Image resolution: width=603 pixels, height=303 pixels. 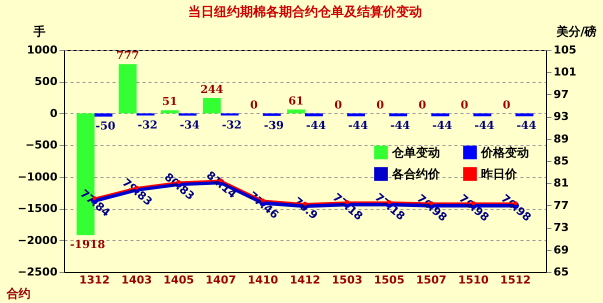 I want to click on y-tick-label: −500, so click(x=41, y=145).